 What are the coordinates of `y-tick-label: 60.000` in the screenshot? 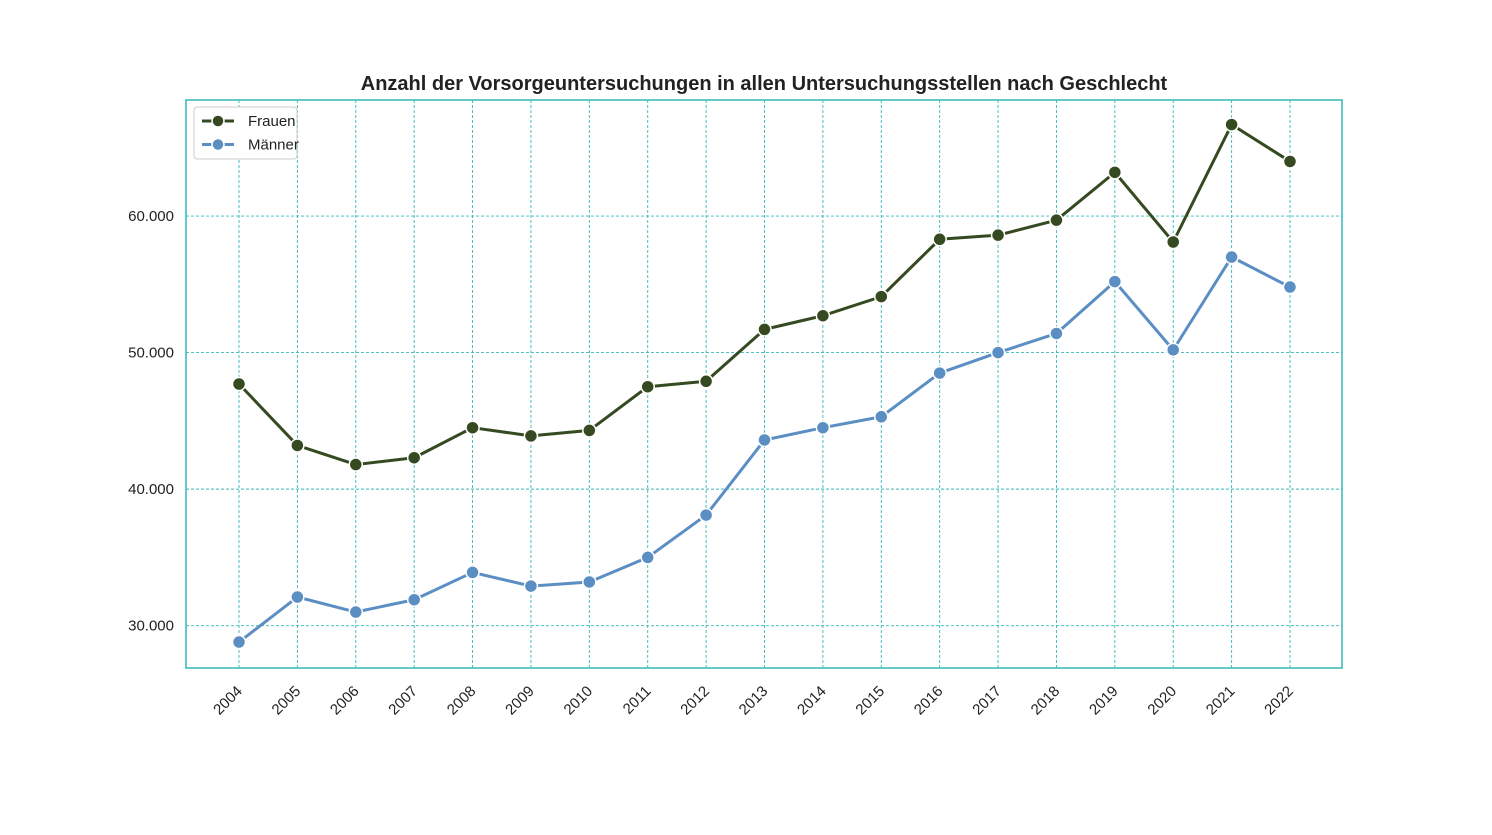 It's located at (151, 216).